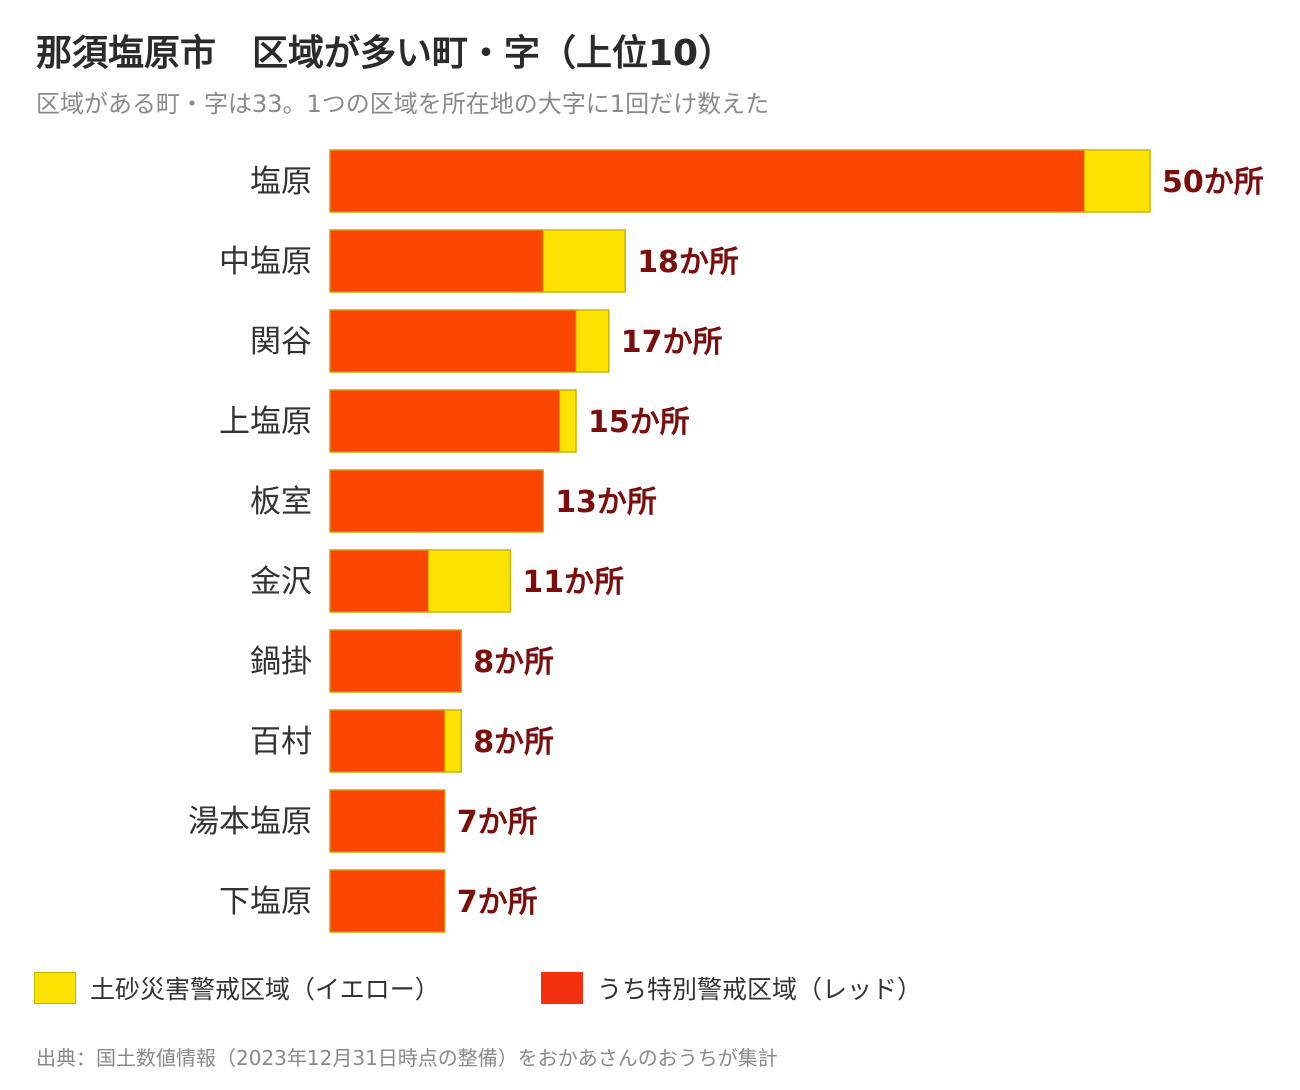 This screenshot has width=1300, height=1090. Describe the element at coordinates (265, 902) in the screenshot. I see `category-label: 下塩原` at that location.